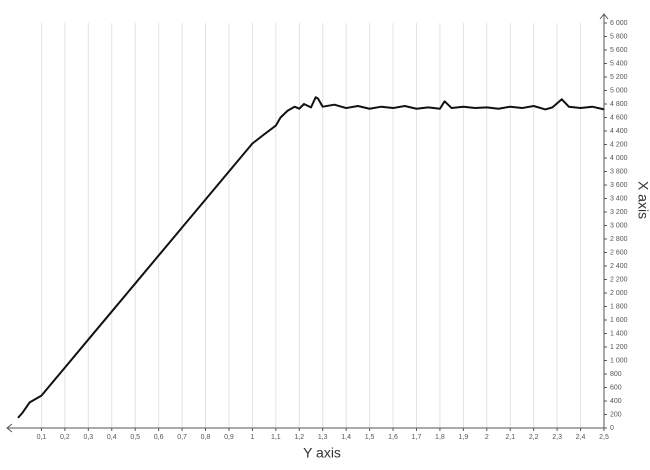  What do you see at coordinates (229, 437) in the screenshot?
I see `x-tick-label: 0,9` at bounding box center [229, 437].